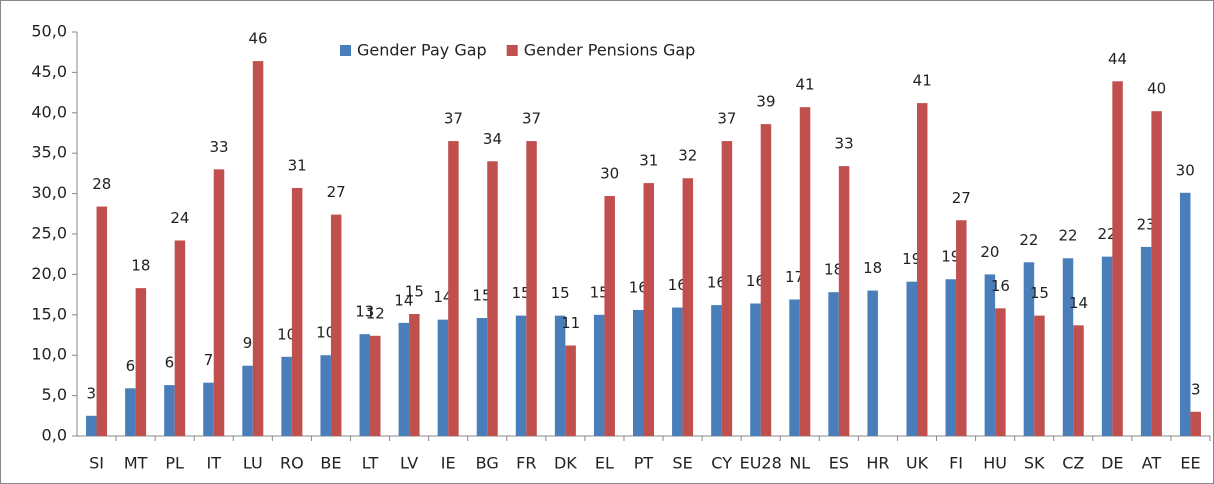 This screenshot has height=484, width=1214. Describe the element at coordinates (682, 463) in the screenshot. I see `x-tick-label: SE` at that location.